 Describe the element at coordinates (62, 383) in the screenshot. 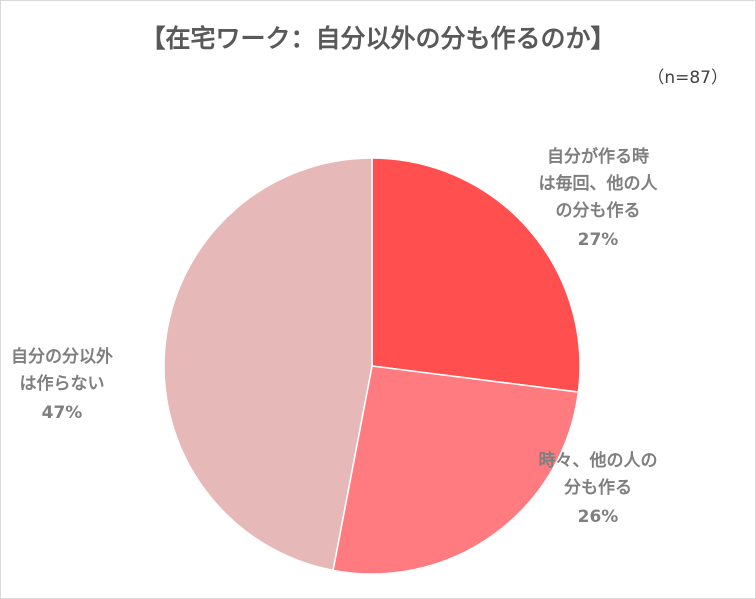

I see `slice-label: は作らない` at that location.